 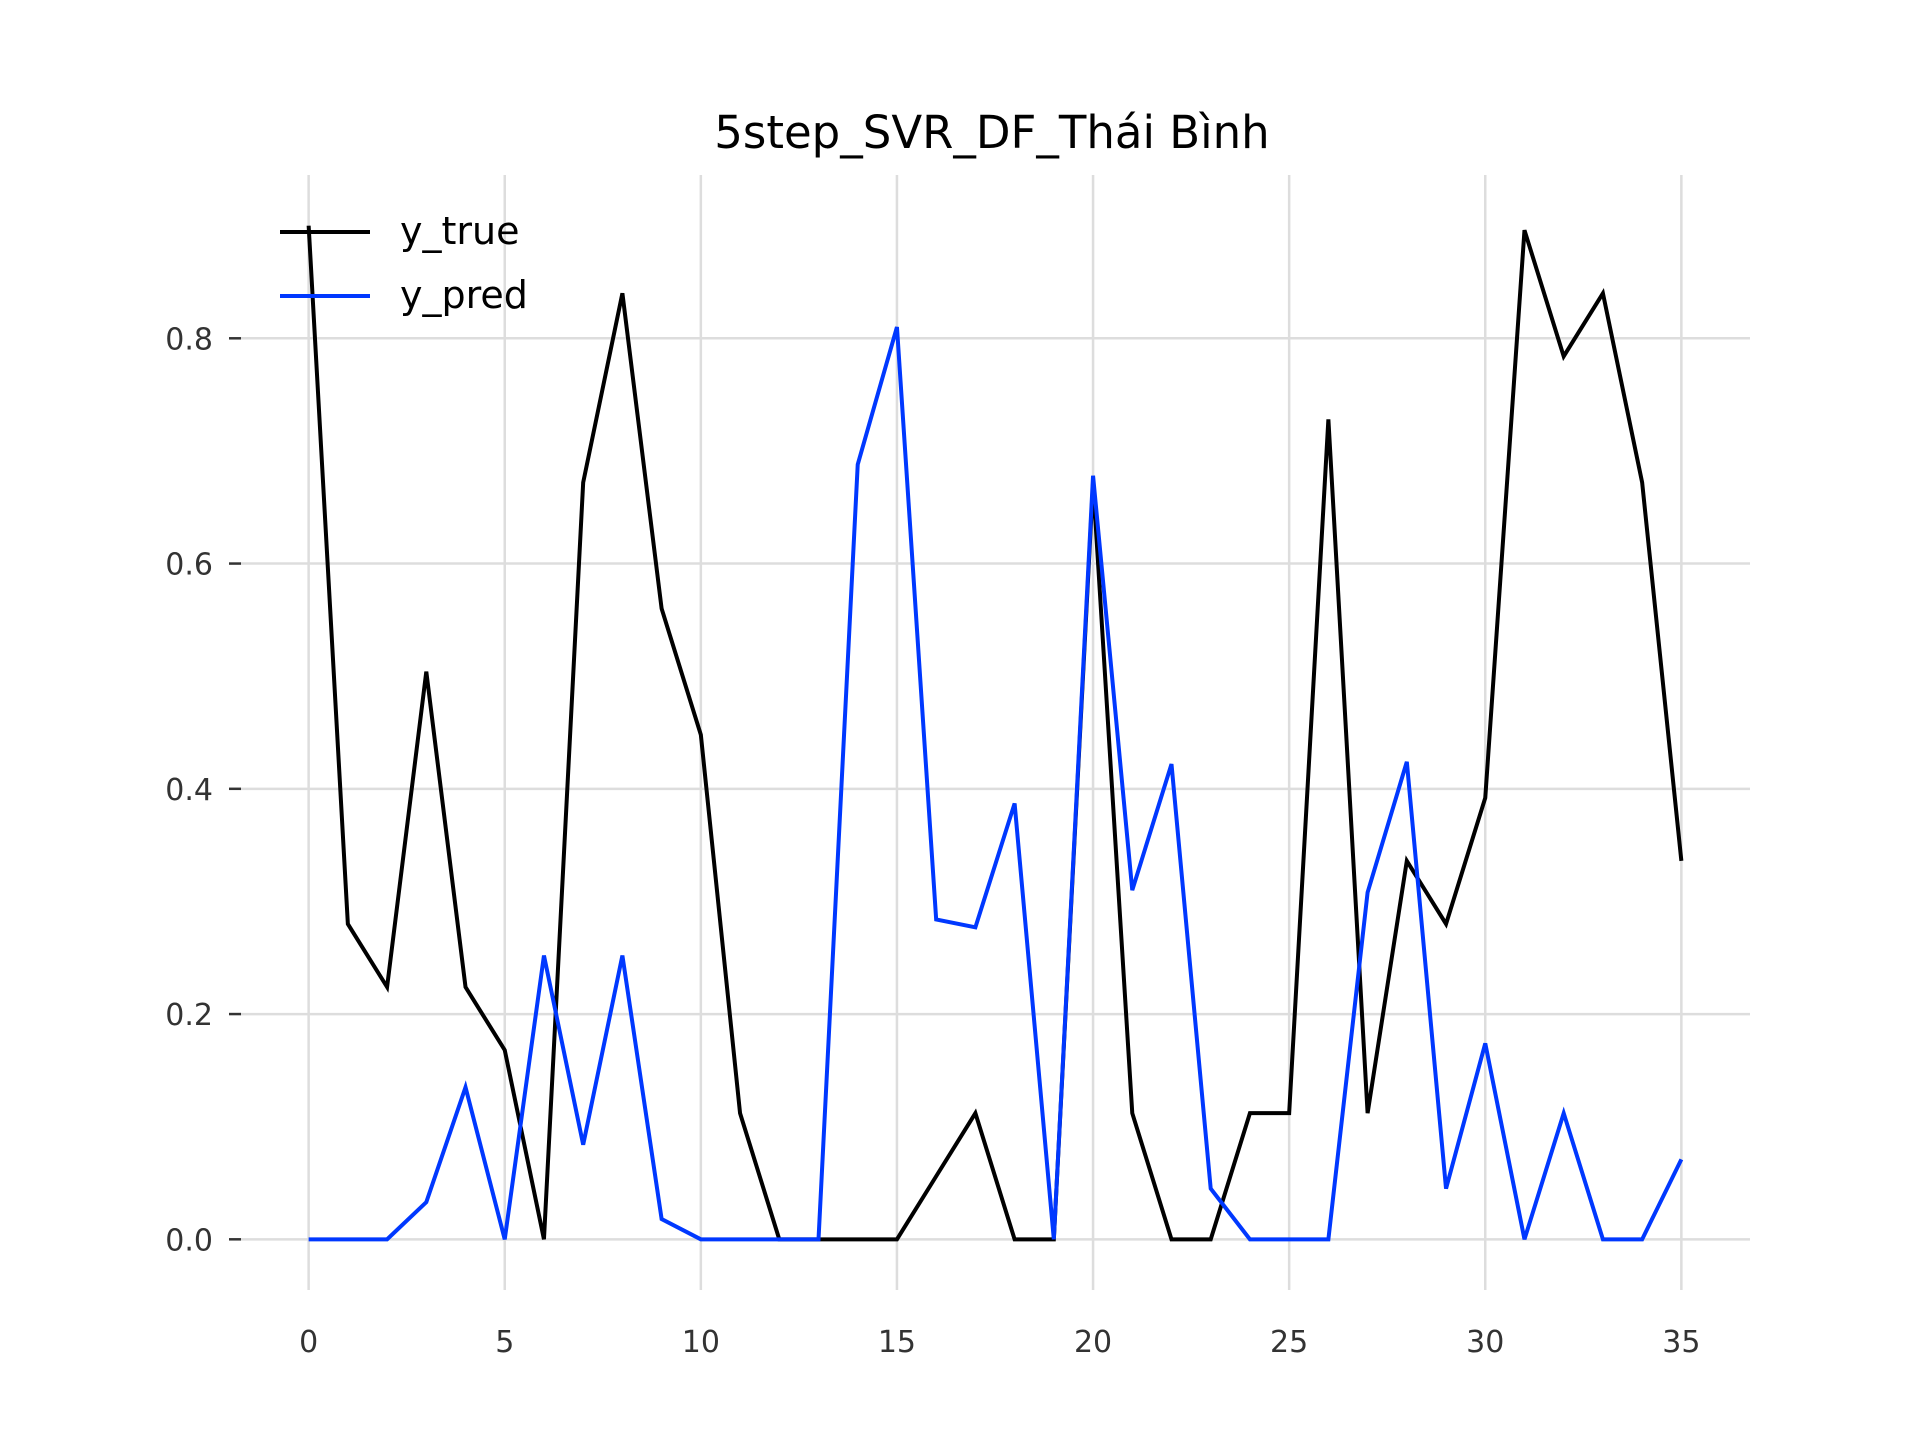 What do you see at coordinates (504, 1342) in the screenshot?
I see `x-tick-label: 5` at bounding box center [504, 1342].